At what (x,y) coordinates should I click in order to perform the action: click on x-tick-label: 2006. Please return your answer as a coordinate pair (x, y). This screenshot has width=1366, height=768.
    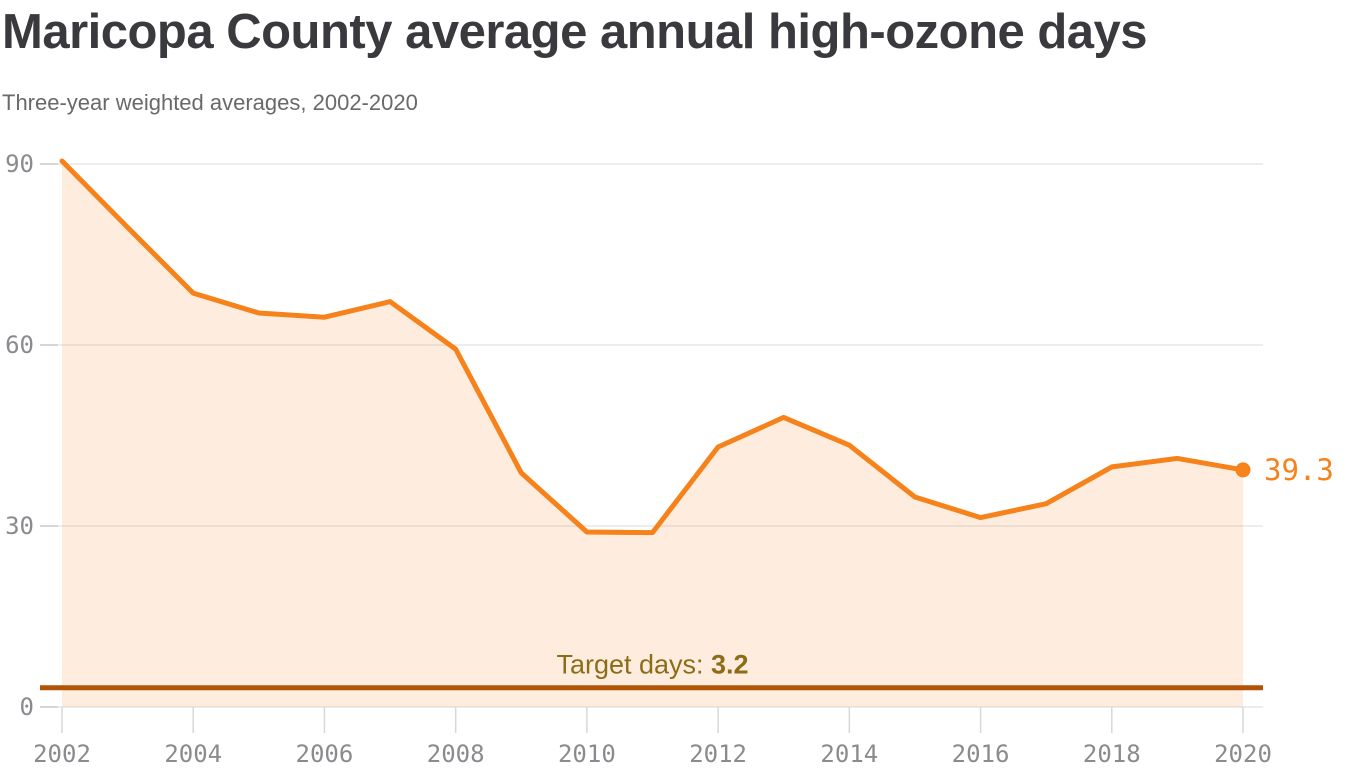
    Looking at the image, I should click on (325, 754).